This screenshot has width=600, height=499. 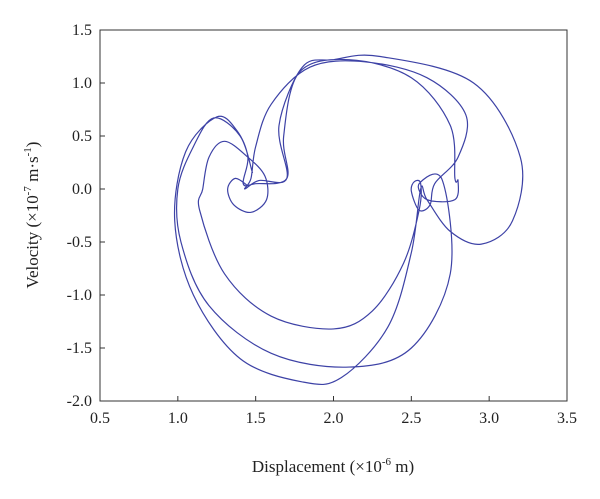 I want to click on y-axis-title-exp: -1, so click(x=28, y=151).